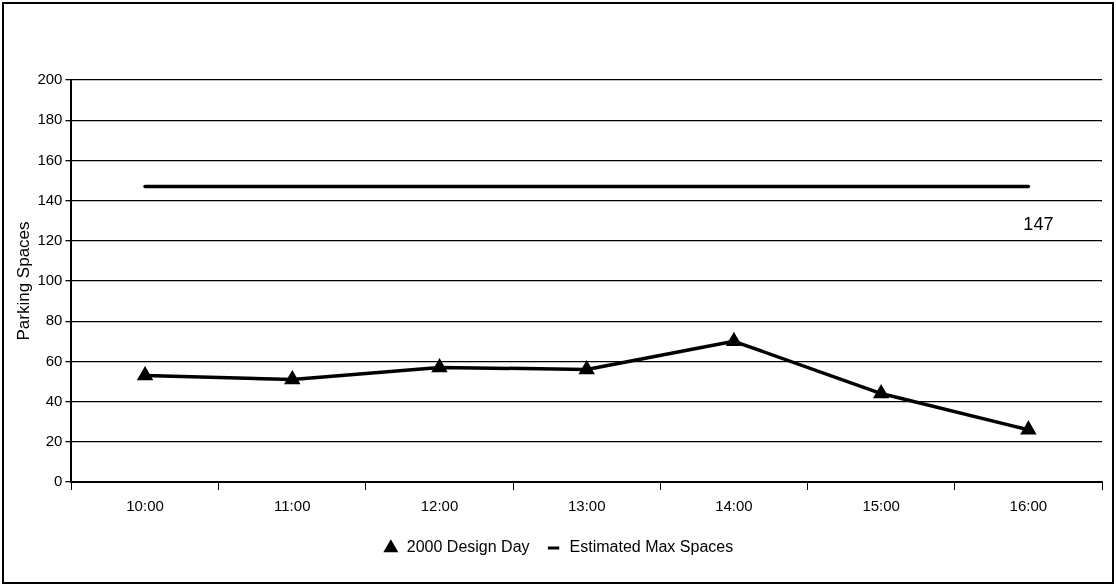 This screenshot has width=1116, height=586. Describe the element at coordinates (468, 547) in the screenshot. I see `legend-label: 2000 Design Day` at that location.